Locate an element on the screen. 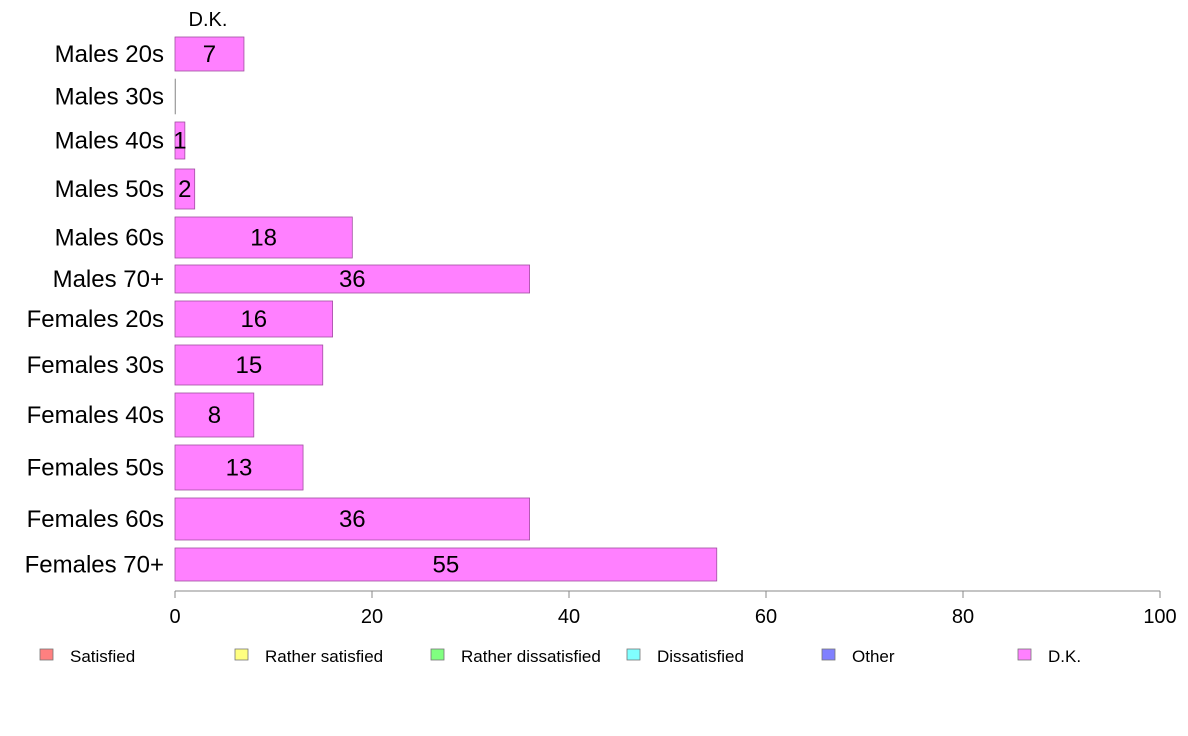  legend-label: Other is located at coordinates (873, 656).